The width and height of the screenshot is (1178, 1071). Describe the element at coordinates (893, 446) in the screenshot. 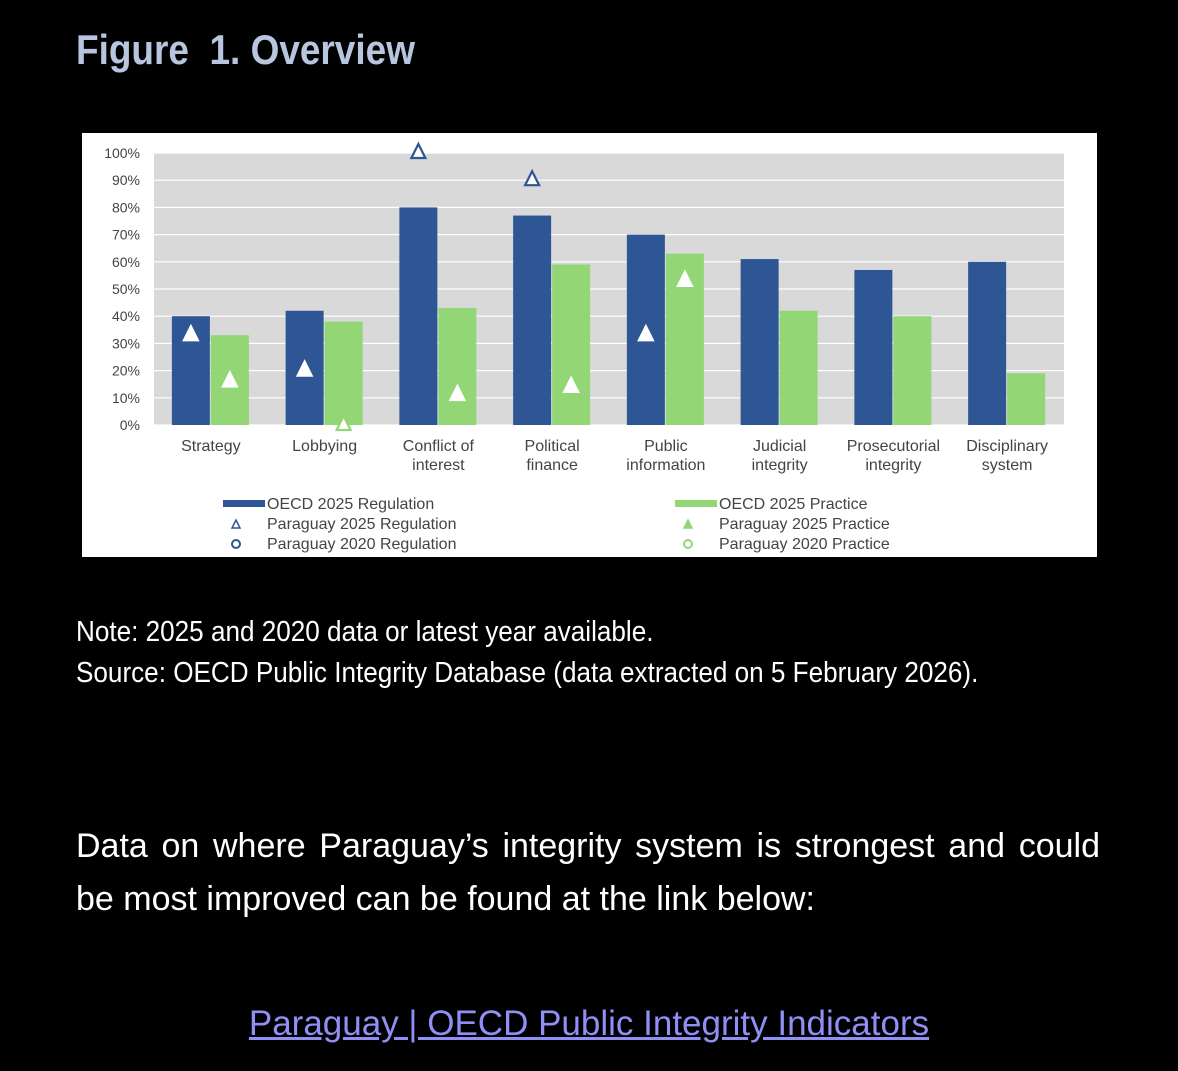

I see `x-tick-label: Prosecutorial` at that location.